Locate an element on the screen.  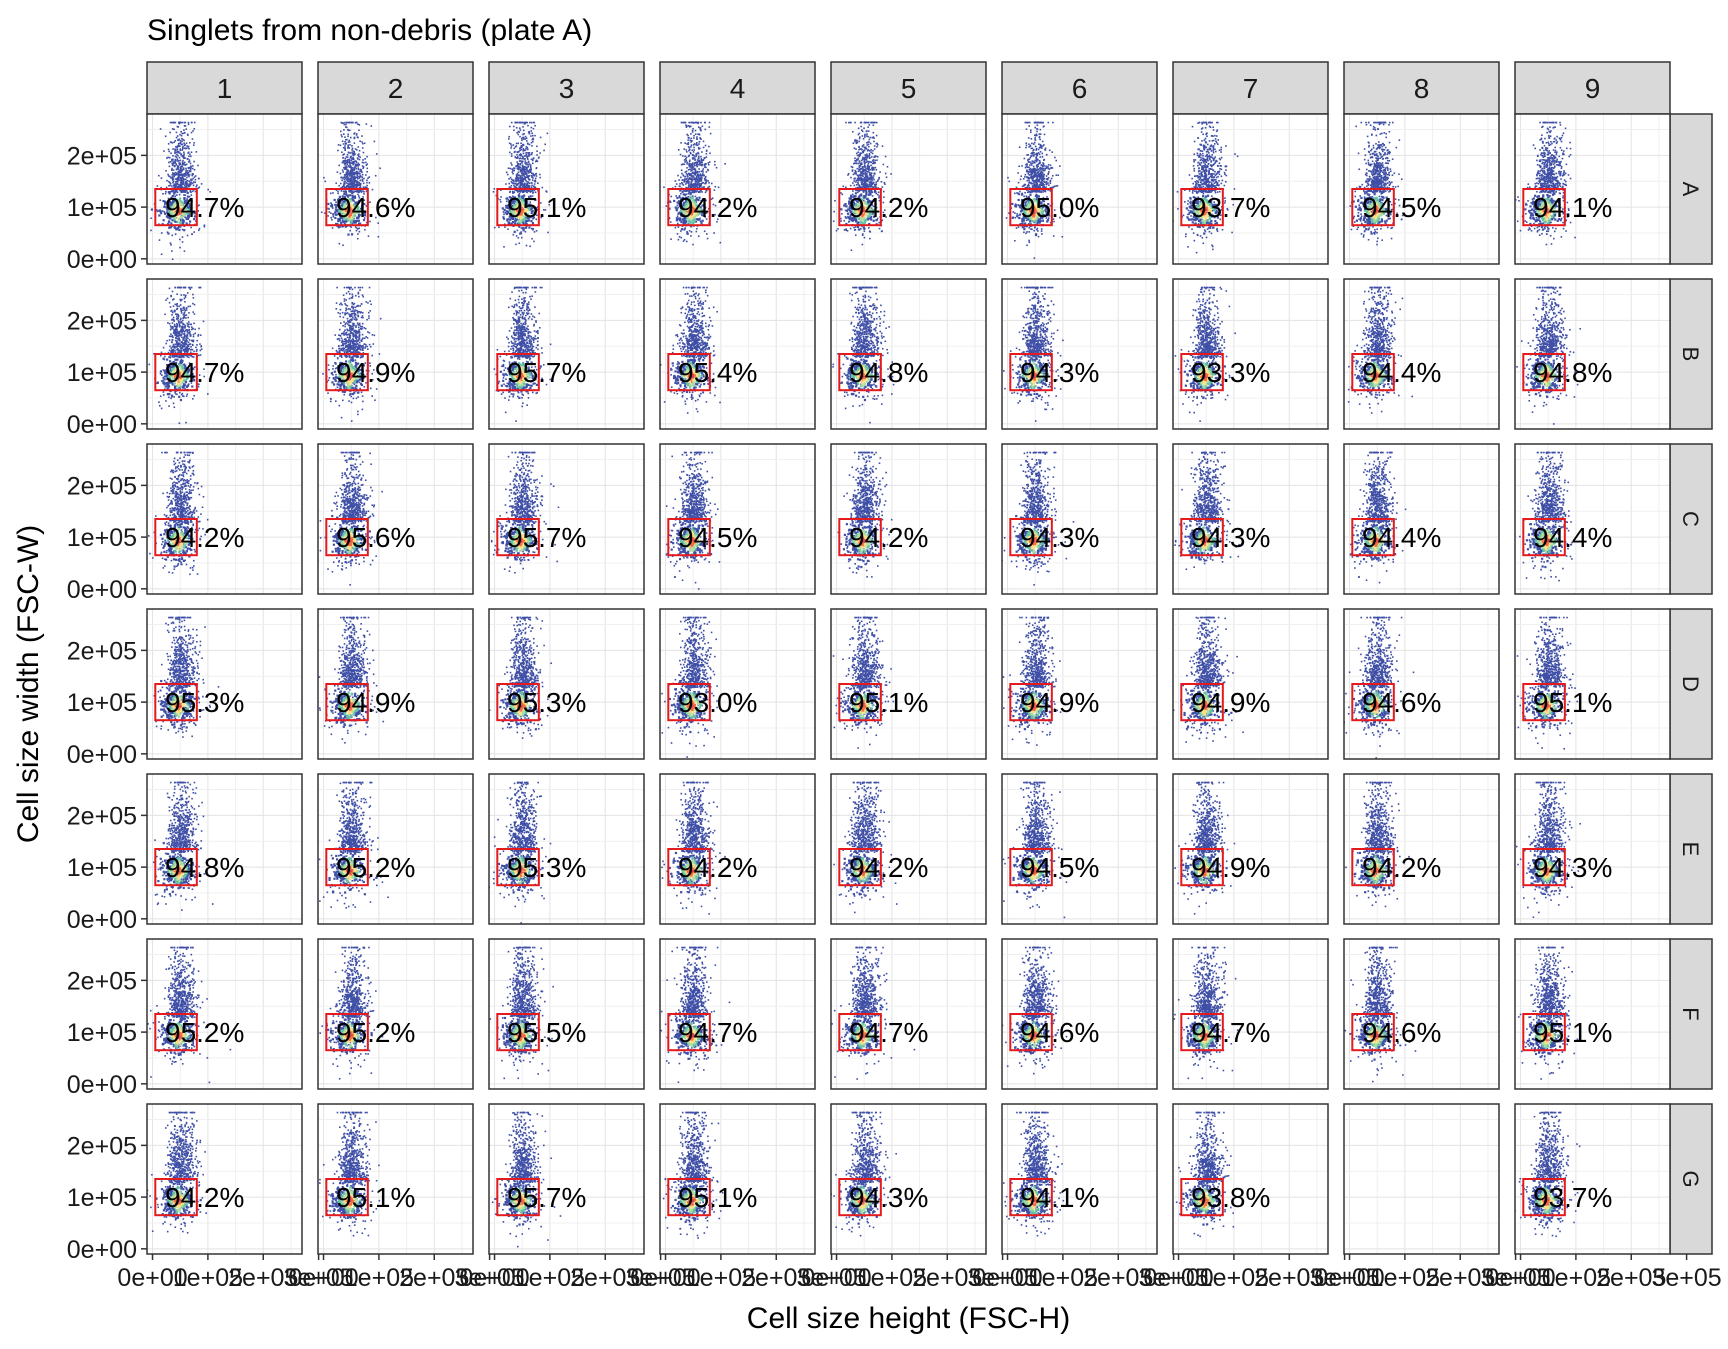
gate-percentage-label: 94.6% is located at coordinates (375, 207).